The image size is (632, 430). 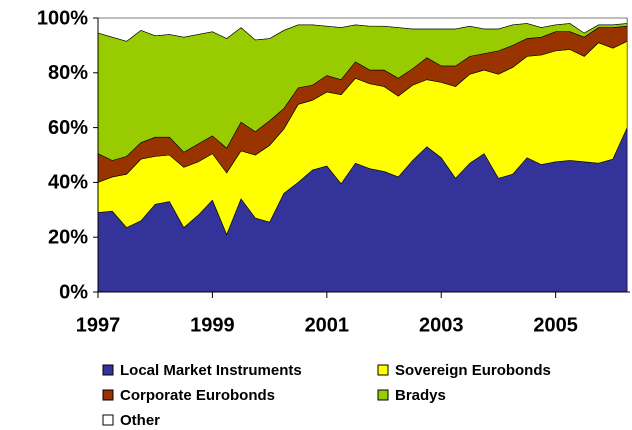 I want to click on x-tick-label: 2005, so click(x=555, y=325).